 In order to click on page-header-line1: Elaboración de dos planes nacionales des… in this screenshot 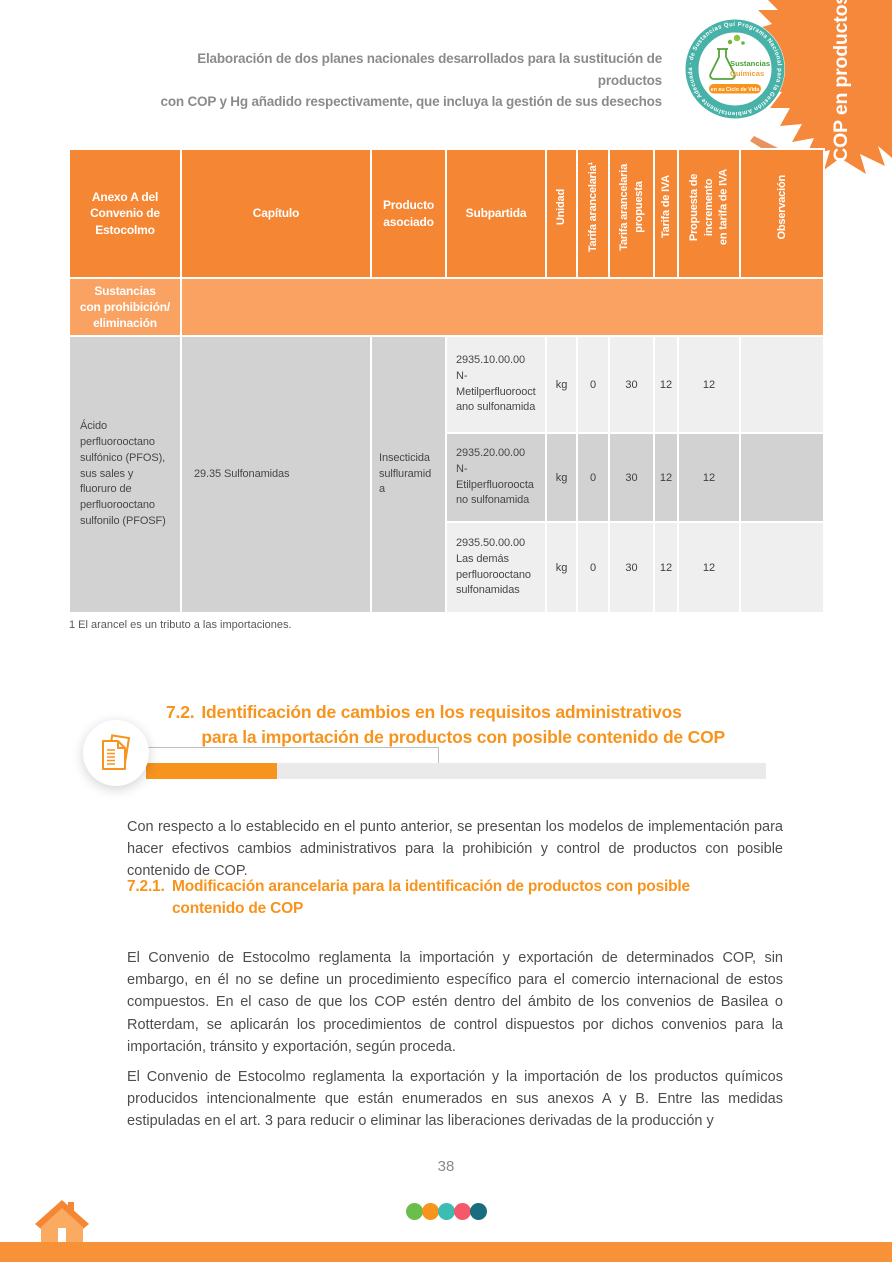, I will do `click(429, 69)`.